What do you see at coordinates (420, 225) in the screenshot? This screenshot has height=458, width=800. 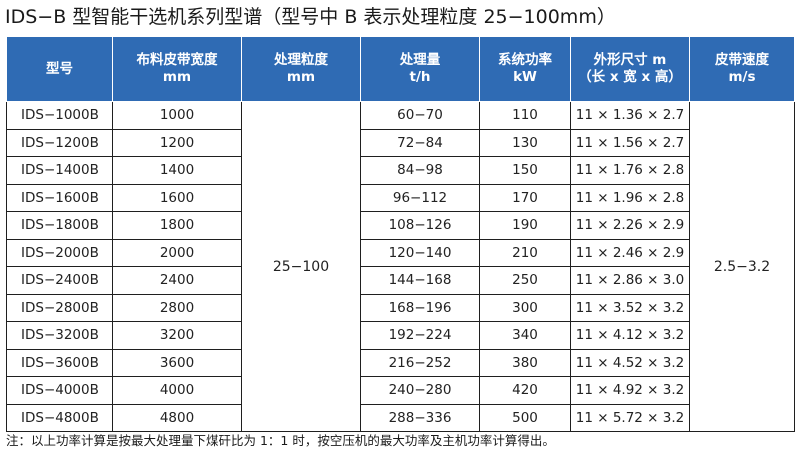 I see `cell-capacity: 108−126` at bounding box center [420, 225].